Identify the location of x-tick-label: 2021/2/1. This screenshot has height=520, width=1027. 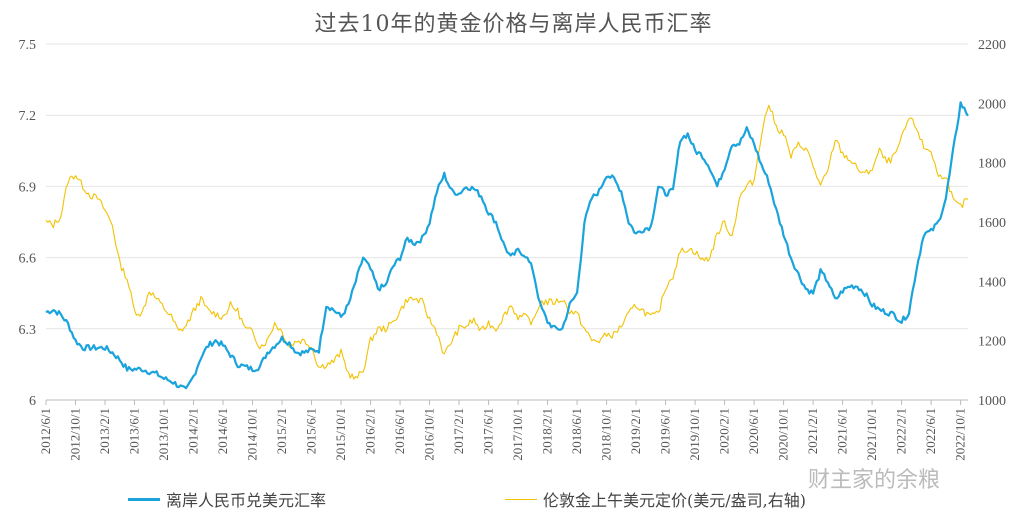
(812, 431).